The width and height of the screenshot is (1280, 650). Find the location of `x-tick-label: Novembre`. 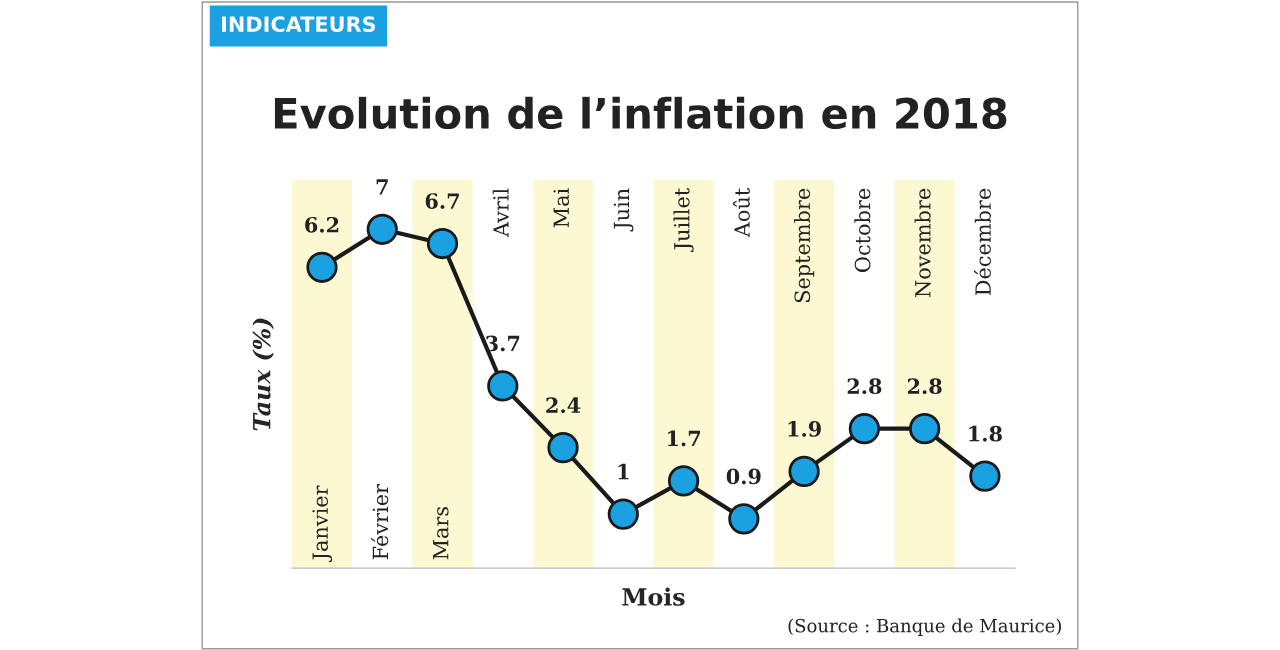

x-tick-label: Novembre is located at coordinates (922, 243).